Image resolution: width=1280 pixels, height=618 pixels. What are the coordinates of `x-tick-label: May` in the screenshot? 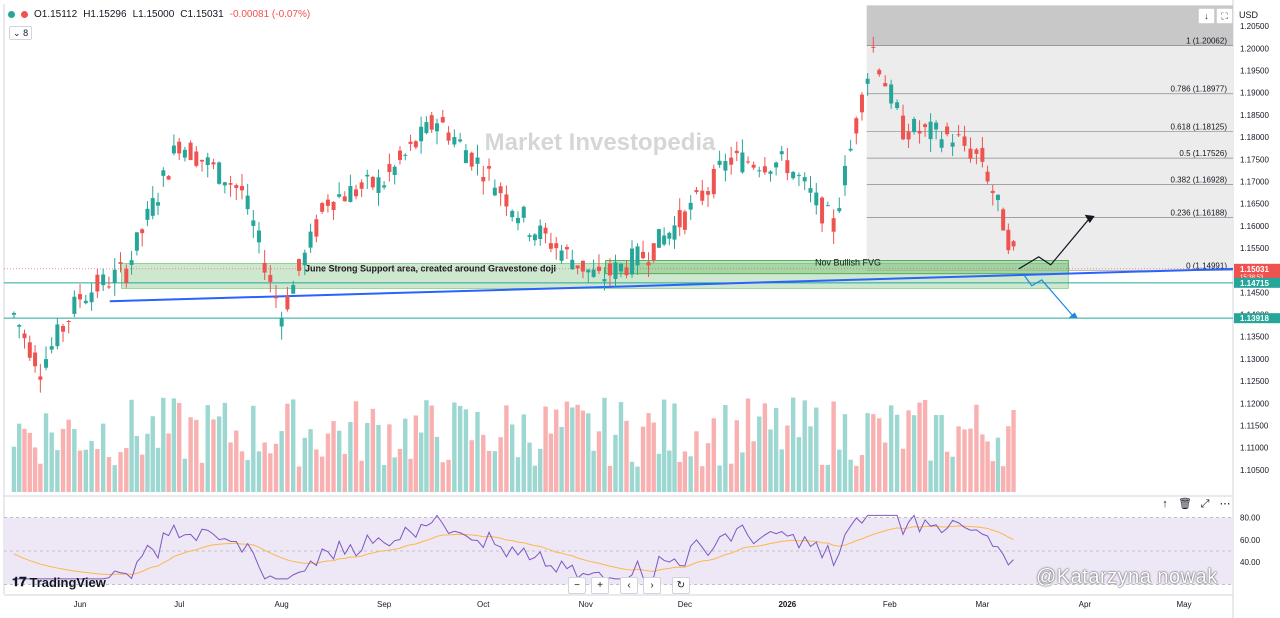 It's located at (1183, 604).